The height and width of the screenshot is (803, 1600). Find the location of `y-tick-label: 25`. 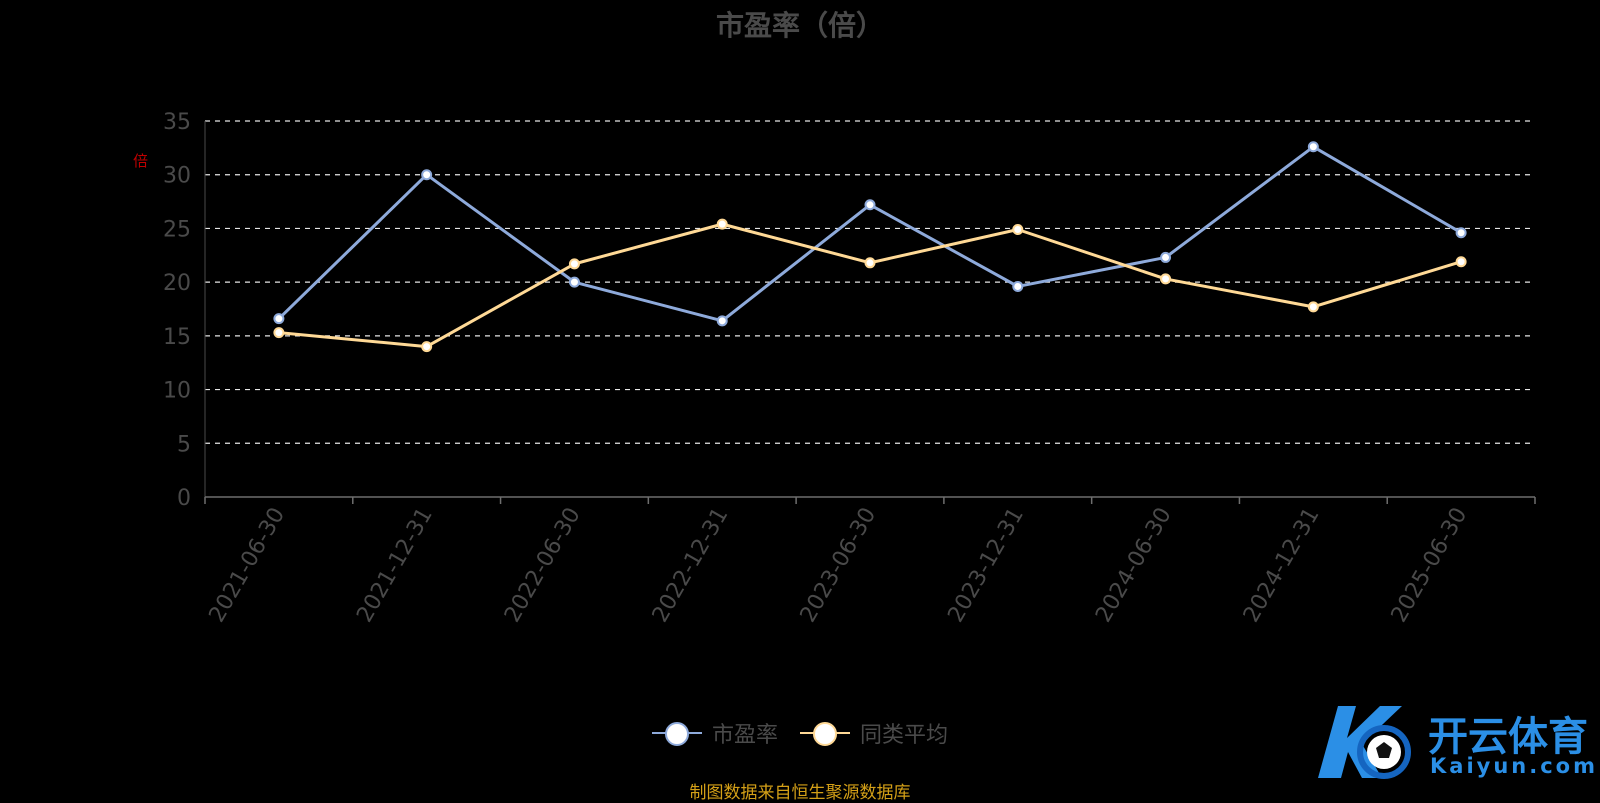

y-tick-label: 25 is located at coordinates (177, 229).